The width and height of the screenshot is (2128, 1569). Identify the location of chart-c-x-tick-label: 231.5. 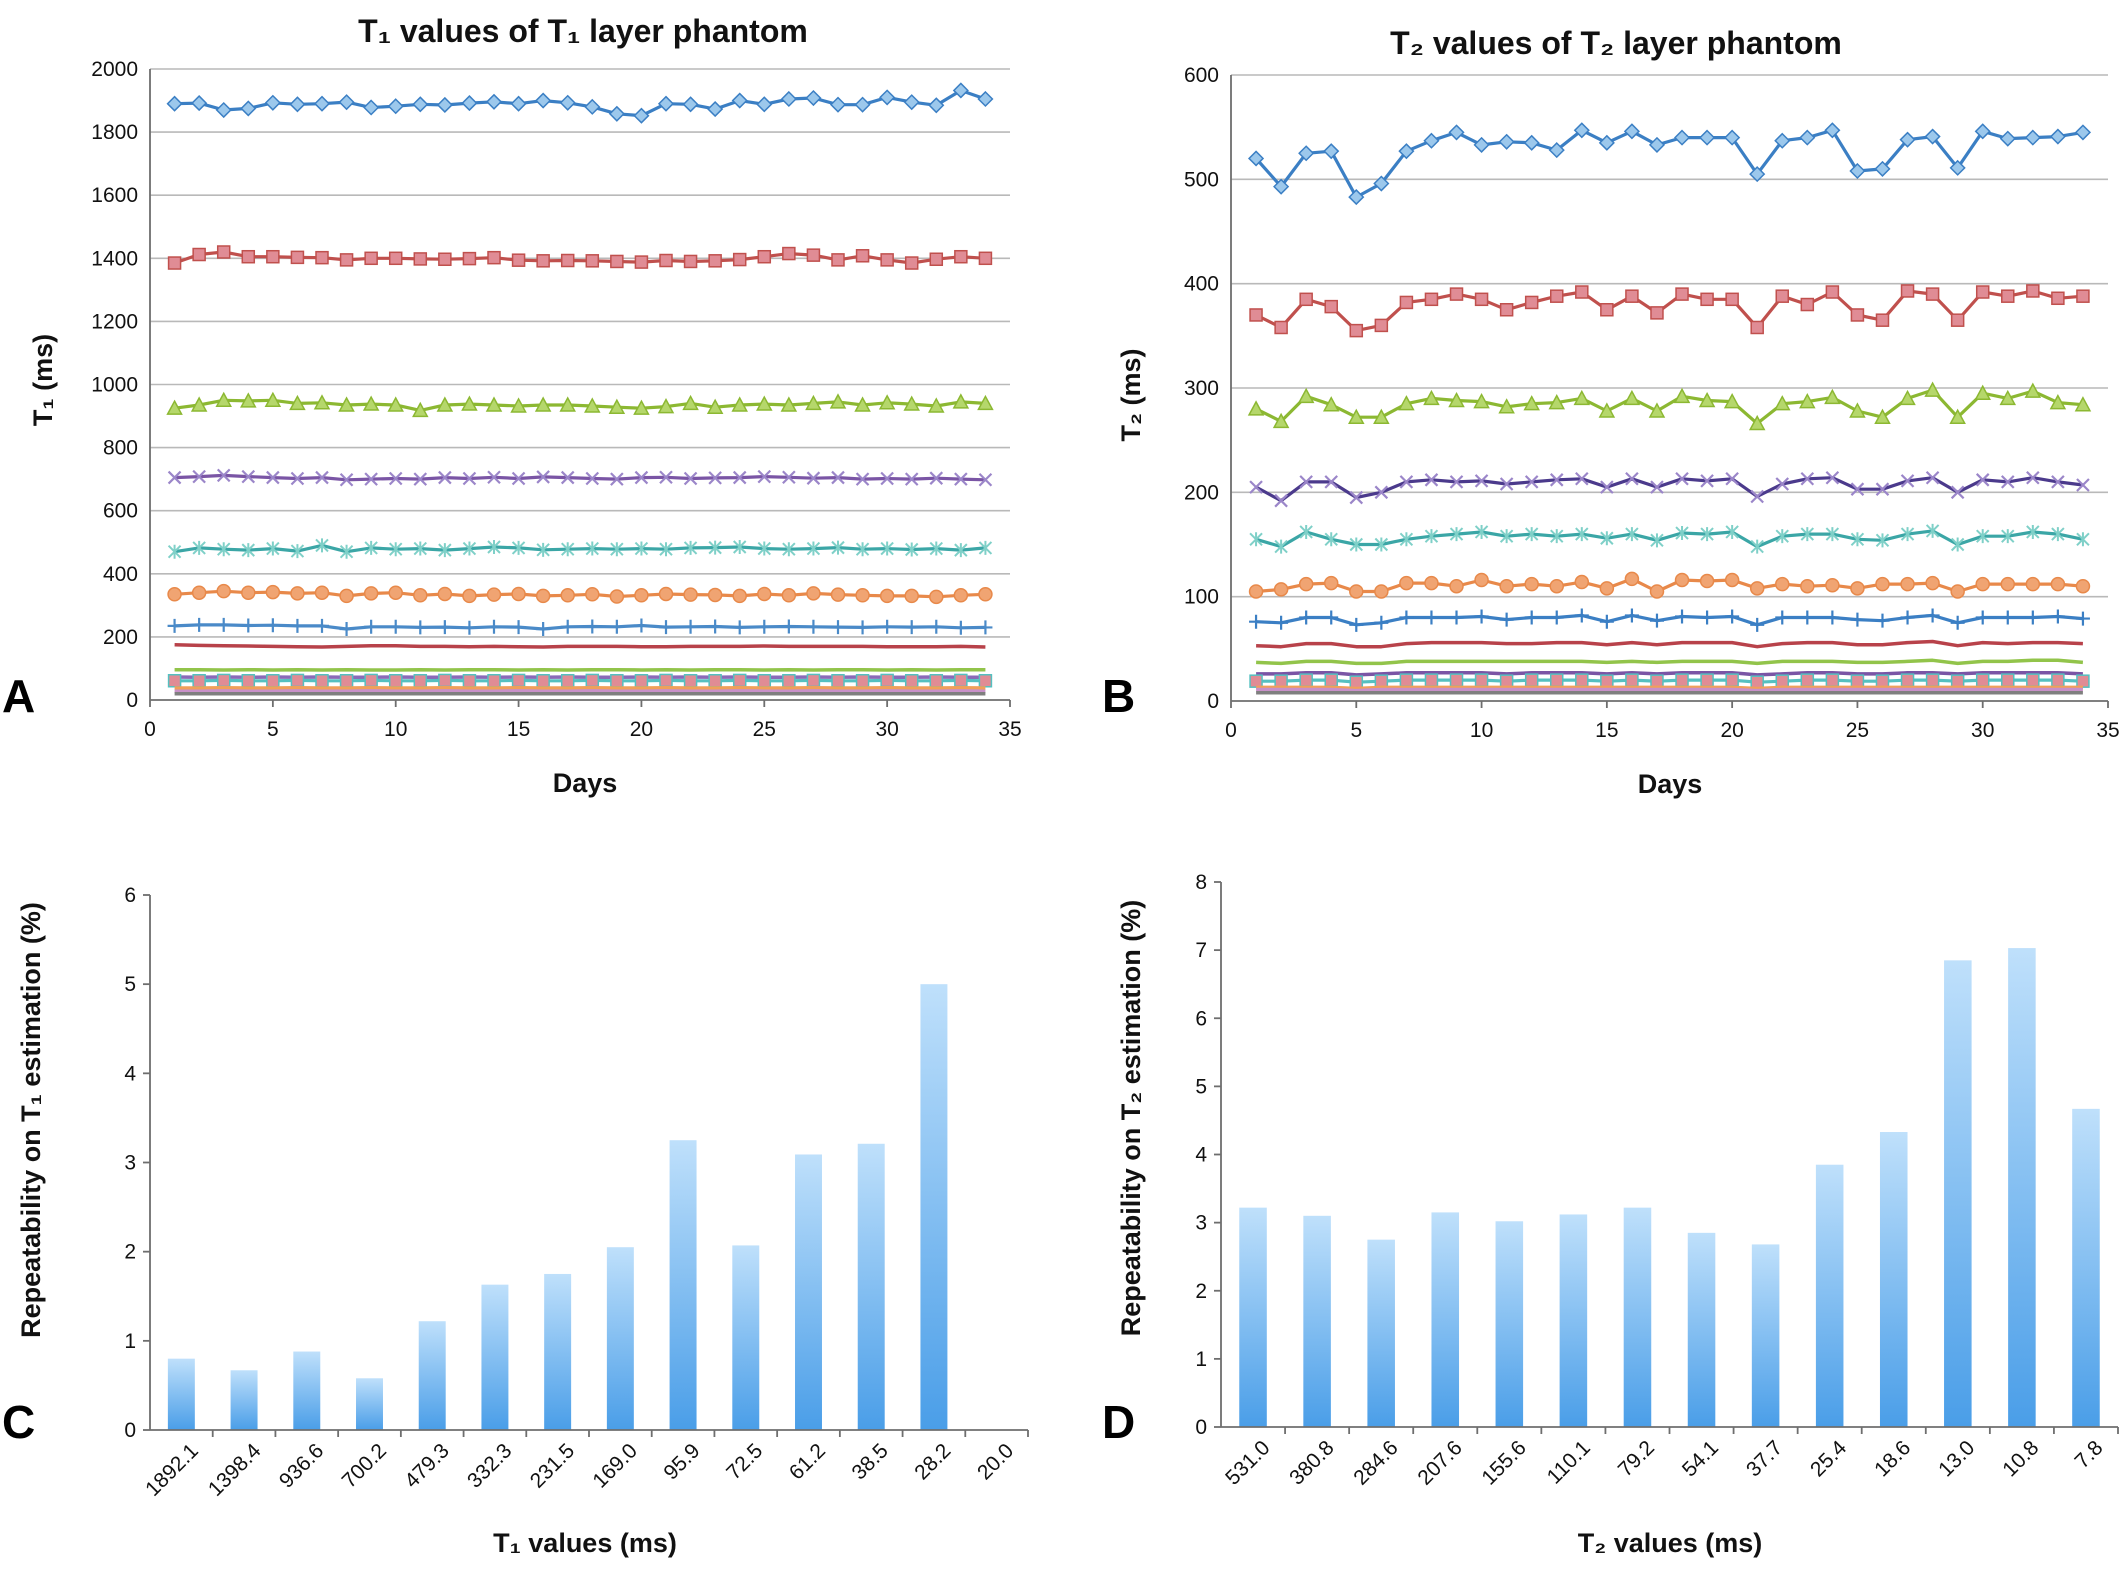
(552, 1465).